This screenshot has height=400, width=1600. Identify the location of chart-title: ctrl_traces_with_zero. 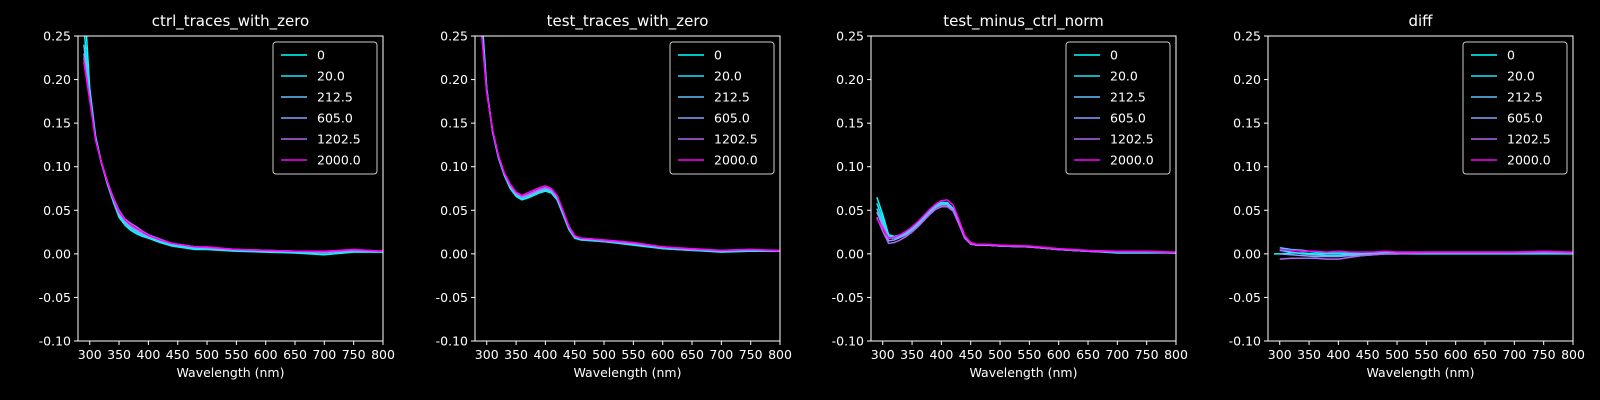
(230, 21).